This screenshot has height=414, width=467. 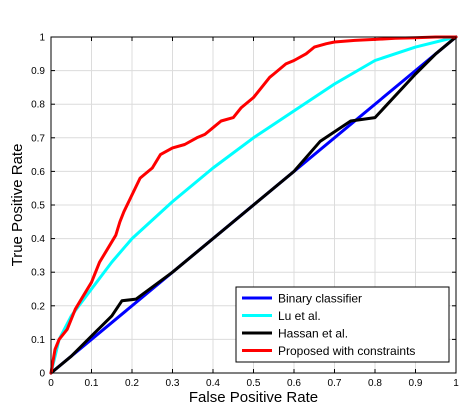 What do you see at coordinates (38, 71) in the screenshot?
I see `y-tick-label: 0.9` at bounding box center [38, 71].